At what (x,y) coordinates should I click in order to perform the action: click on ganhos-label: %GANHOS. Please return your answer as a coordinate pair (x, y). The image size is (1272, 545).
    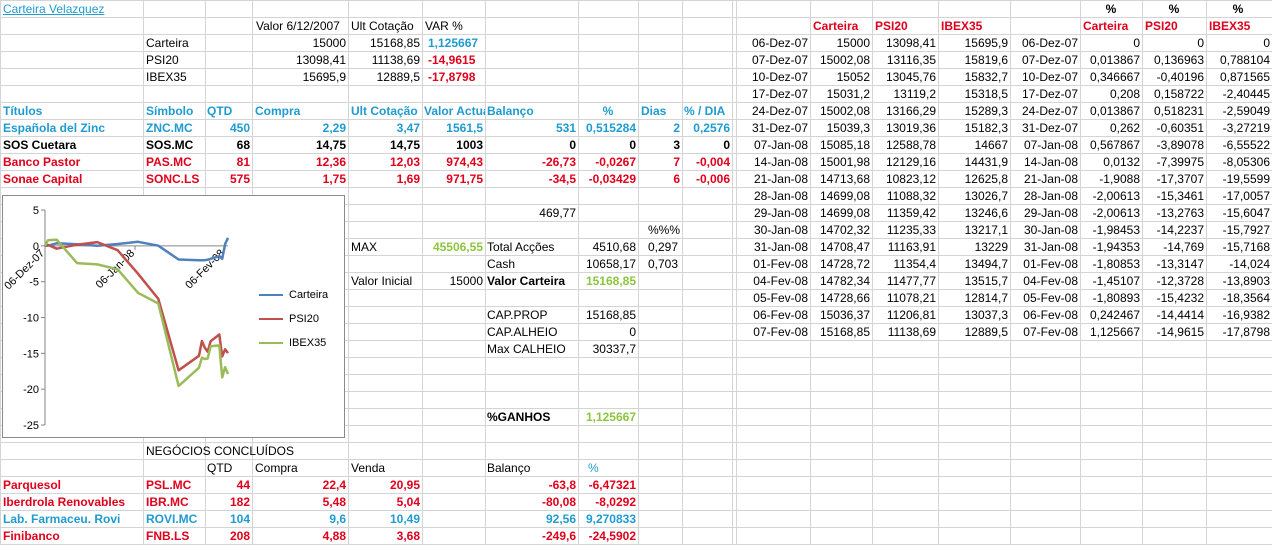
    Looking at the image, I should click on (519, 417).